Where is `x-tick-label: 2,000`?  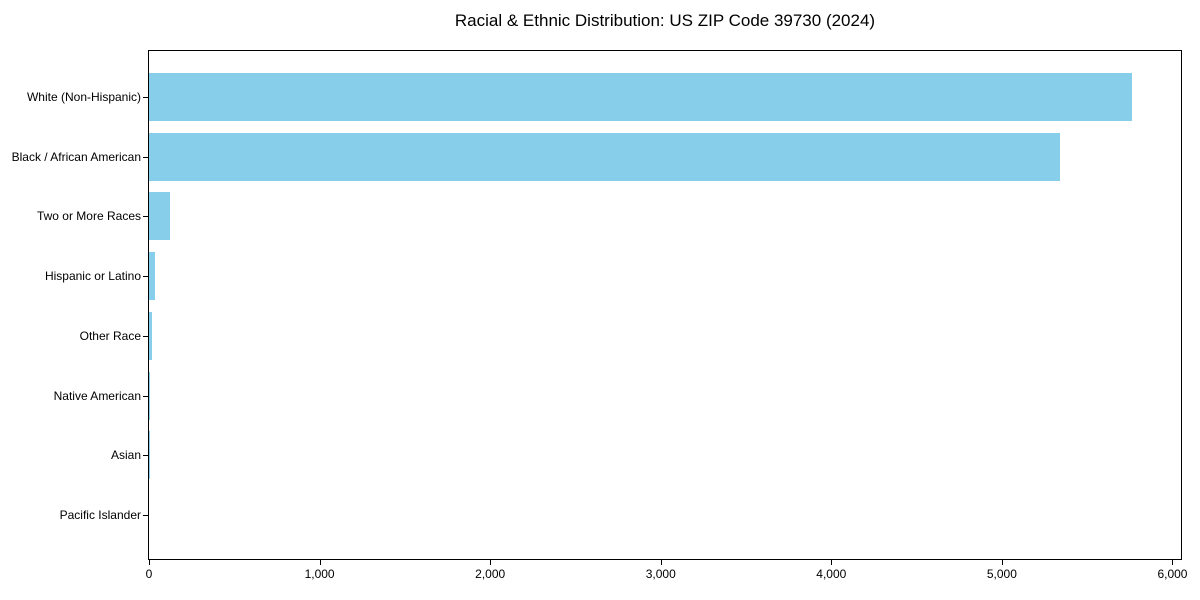 x-tick-label: 2,000 is located at coordinates (490, 574).